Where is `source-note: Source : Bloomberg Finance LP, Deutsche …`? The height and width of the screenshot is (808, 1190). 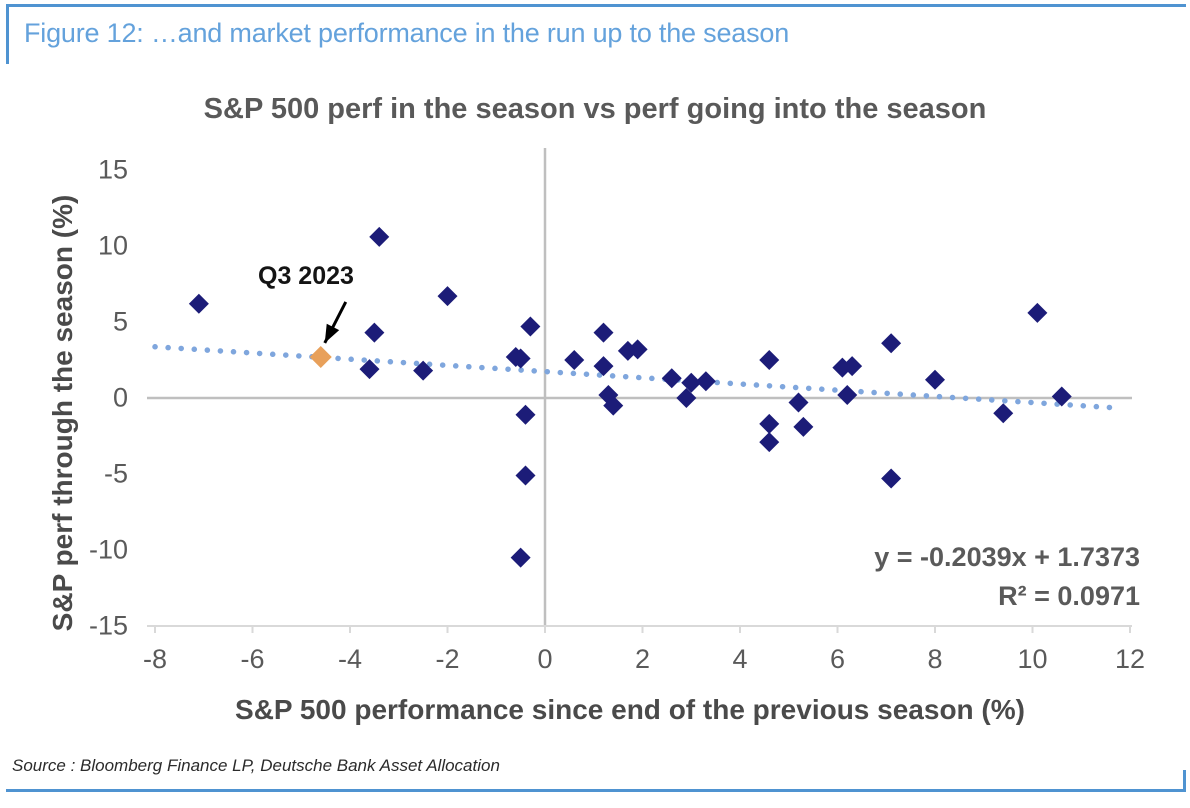 source-note: Source : Bloomberg Finance LP, Deutsche … is located at coordinates (256, 765).